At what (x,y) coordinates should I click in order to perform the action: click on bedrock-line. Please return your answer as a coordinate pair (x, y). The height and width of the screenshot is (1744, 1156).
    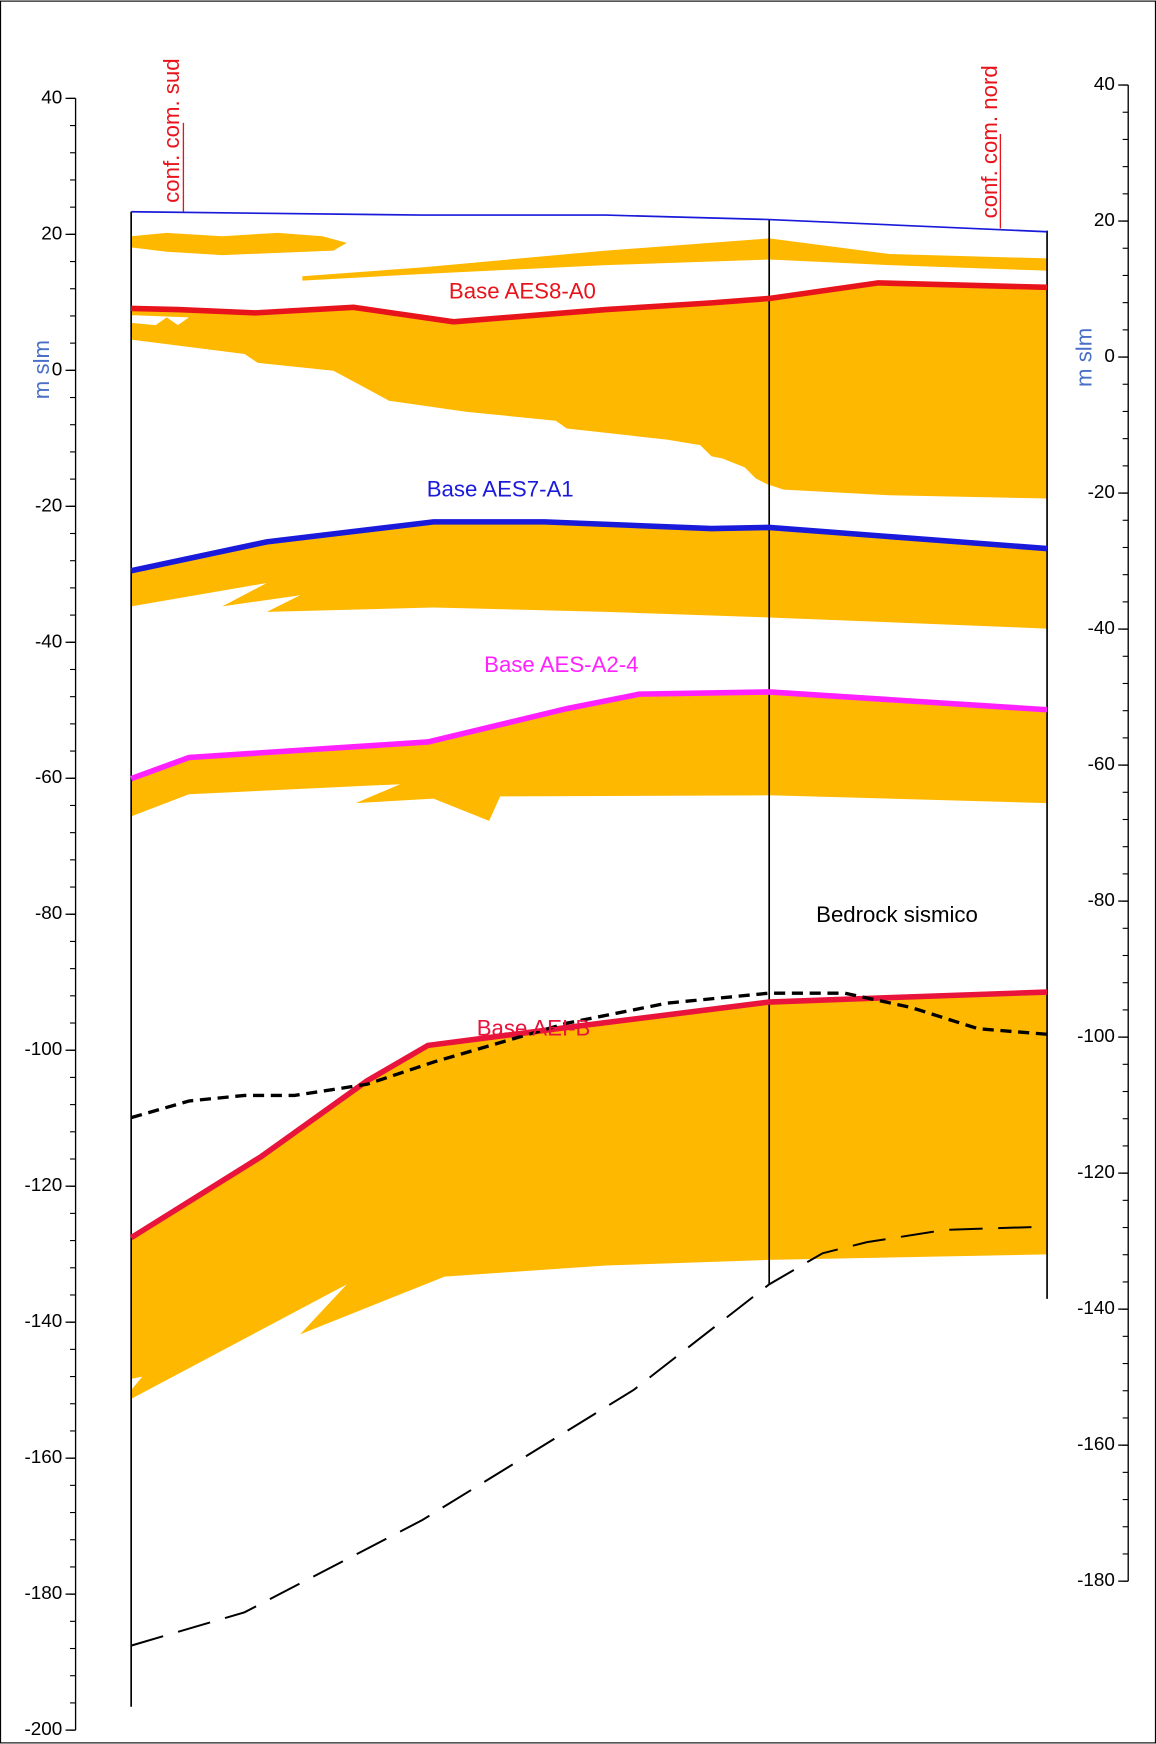
    Looking at the image, I should click on (589, 1055).